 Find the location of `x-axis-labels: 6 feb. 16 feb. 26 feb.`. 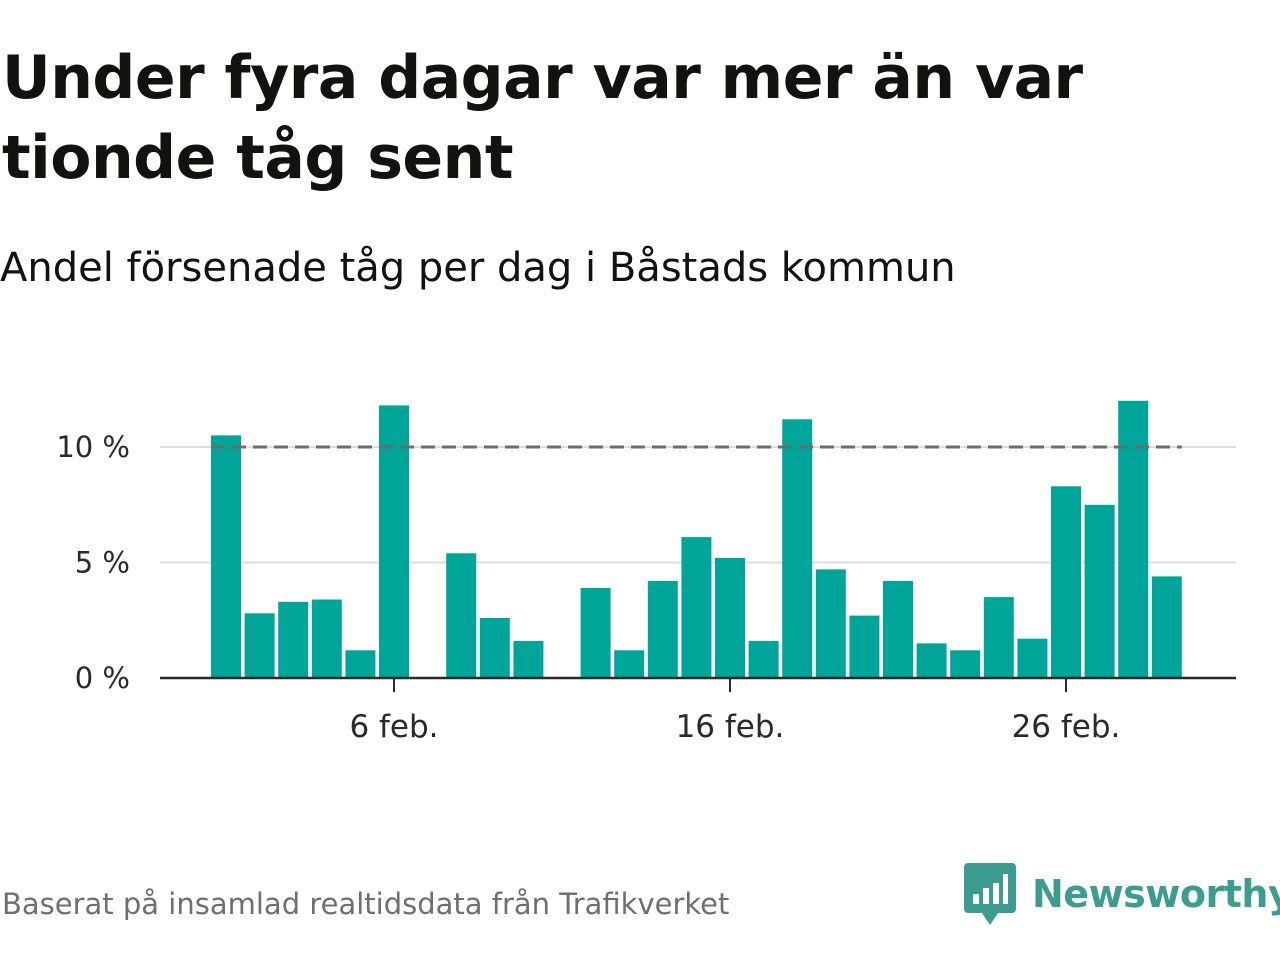

x-axis-labels: 6 feb. 16 feb. 26 feb. is located at coordinates (734, 727).